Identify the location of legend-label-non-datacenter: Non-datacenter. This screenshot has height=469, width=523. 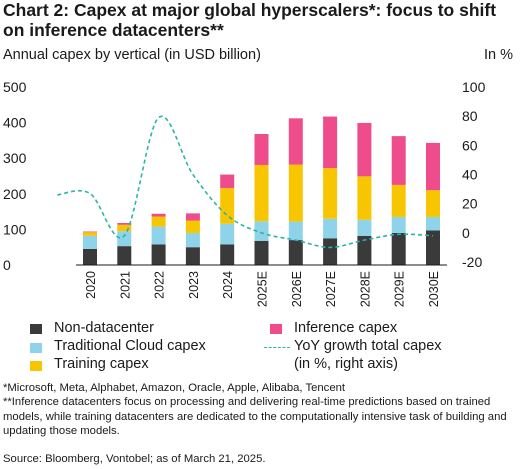
(104, 328).